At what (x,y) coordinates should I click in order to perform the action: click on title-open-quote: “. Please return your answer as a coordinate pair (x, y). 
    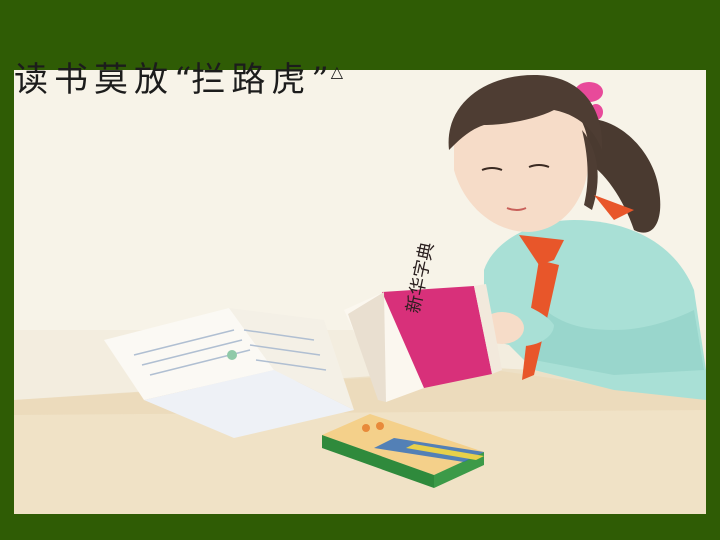
    Looking at the image, I should click on (183, 80).